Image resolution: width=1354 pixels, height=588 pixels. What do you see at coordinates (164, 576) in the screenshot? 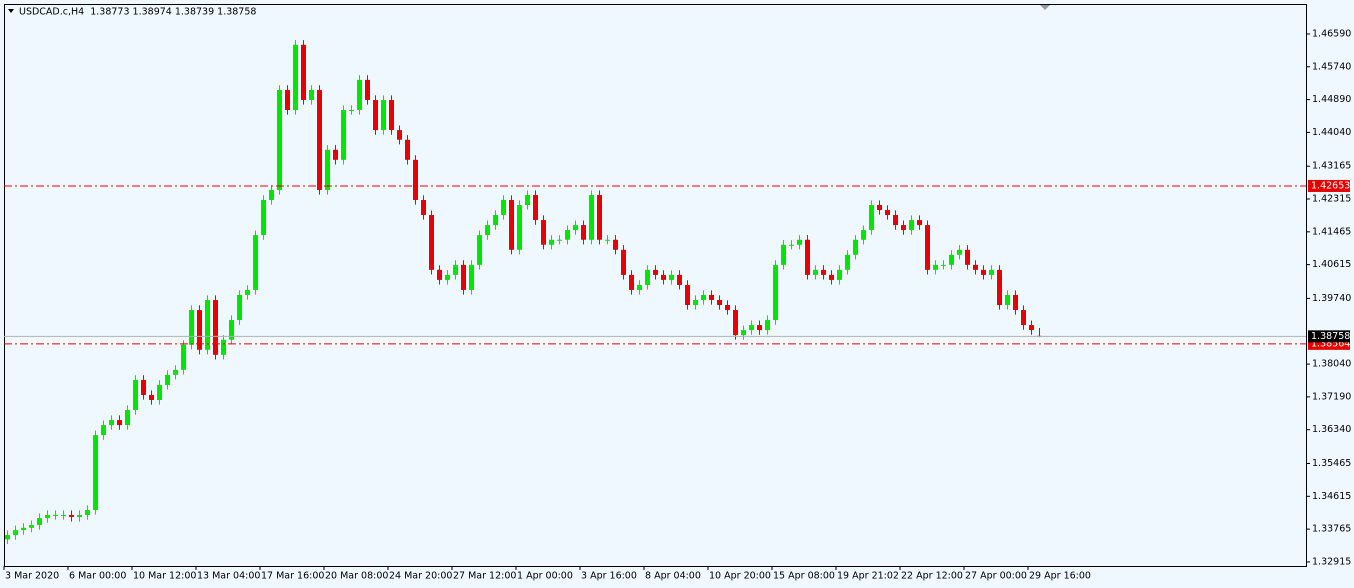
I see `x-tick-label: 10 Mar 12:00` at bounding box center [164, 576].